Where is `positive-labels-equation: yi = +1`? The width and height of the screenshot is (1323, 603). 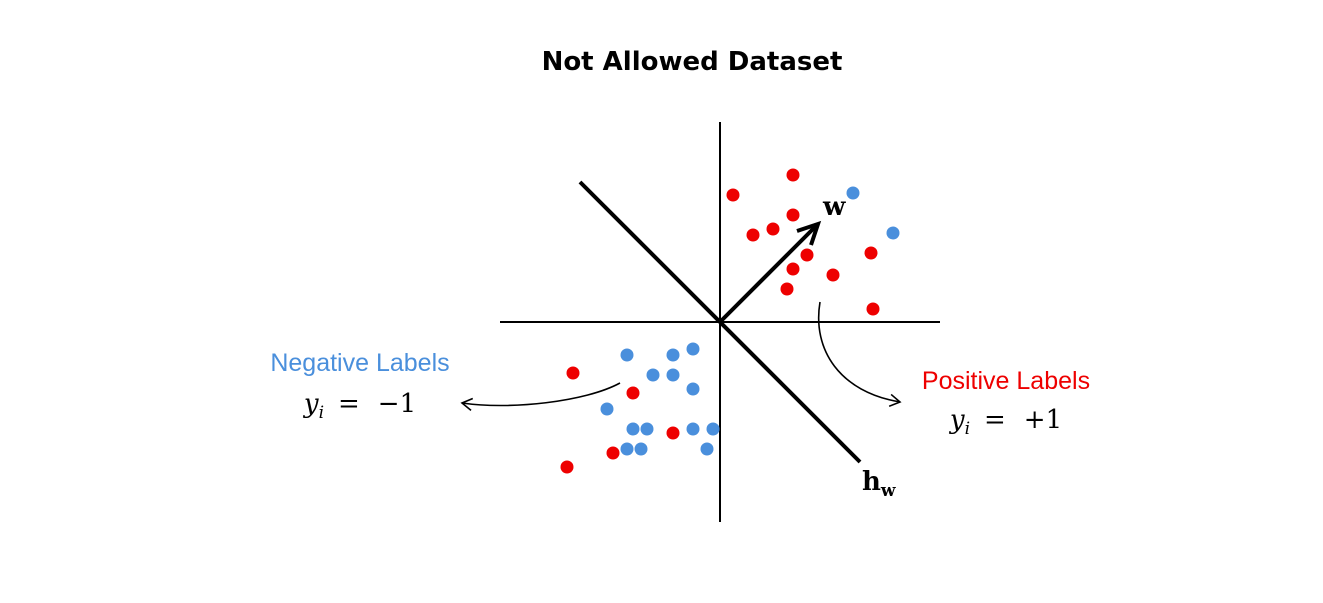
positive-labels-equation: yi = +1 is located at coordinates (1005, 422).